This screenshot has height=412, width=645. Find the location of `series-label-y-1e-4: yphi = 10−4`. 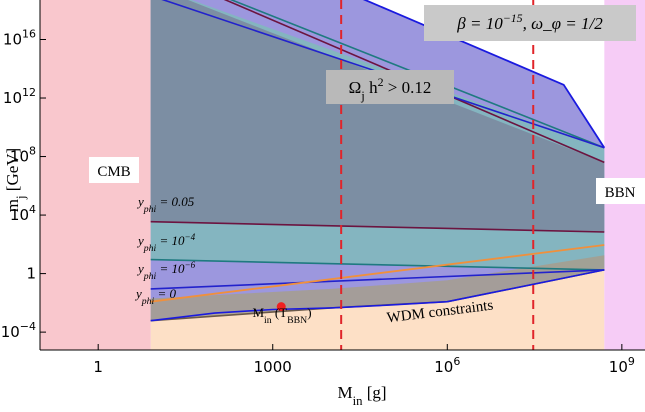

series-label-y-1e-4: yphi = 10−4 is located at coordinates (166, 243).